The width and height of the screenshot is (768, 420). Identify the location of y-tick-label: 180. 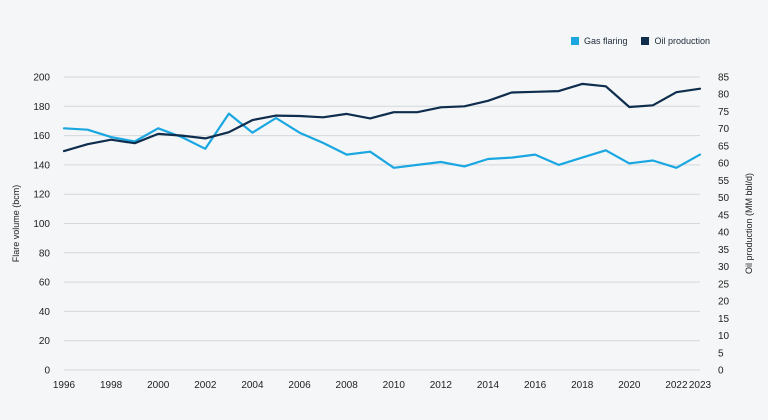
(41, 107).